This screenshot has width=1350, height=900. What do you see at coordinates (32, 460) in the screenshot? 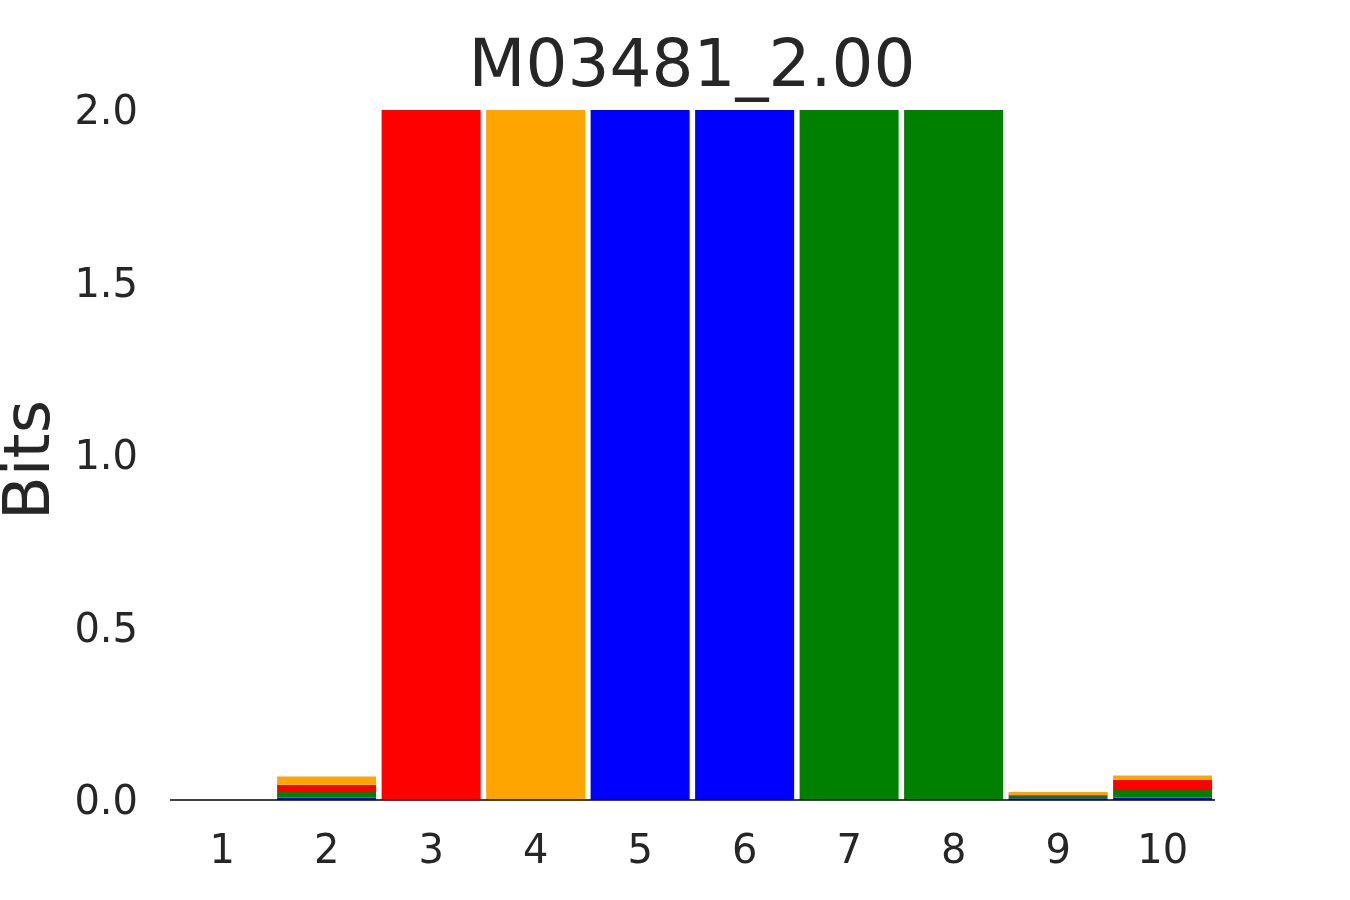
I see `y-axis-title: Bits` at bounding box center [32, 460].